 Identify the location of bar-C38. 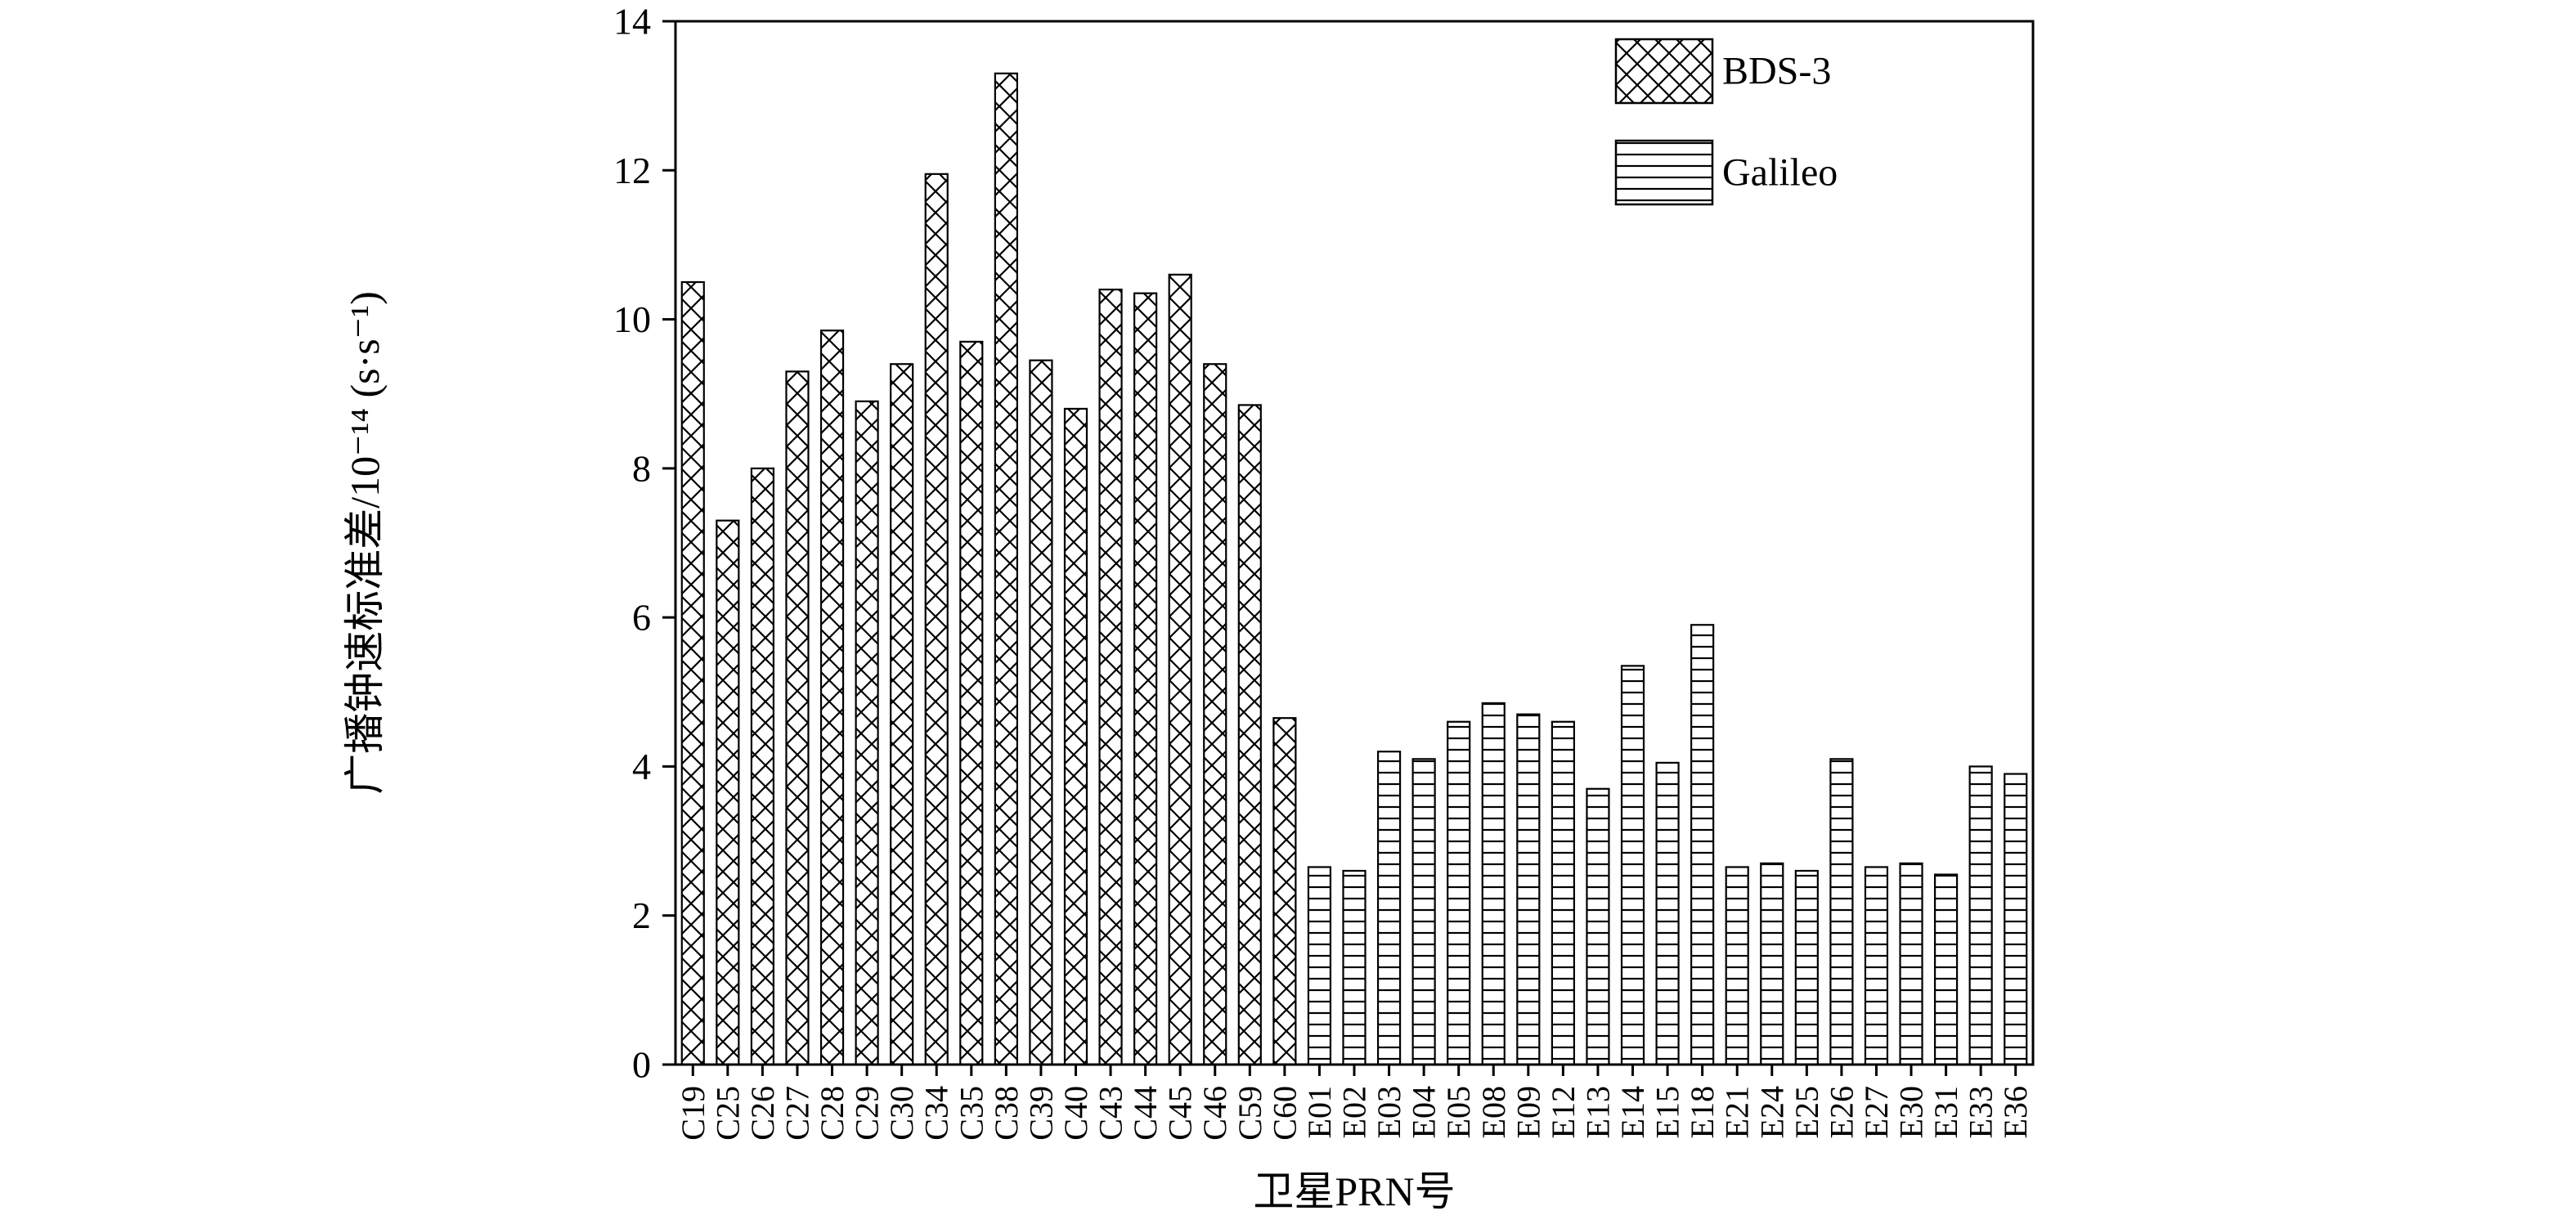
(1006, 569).